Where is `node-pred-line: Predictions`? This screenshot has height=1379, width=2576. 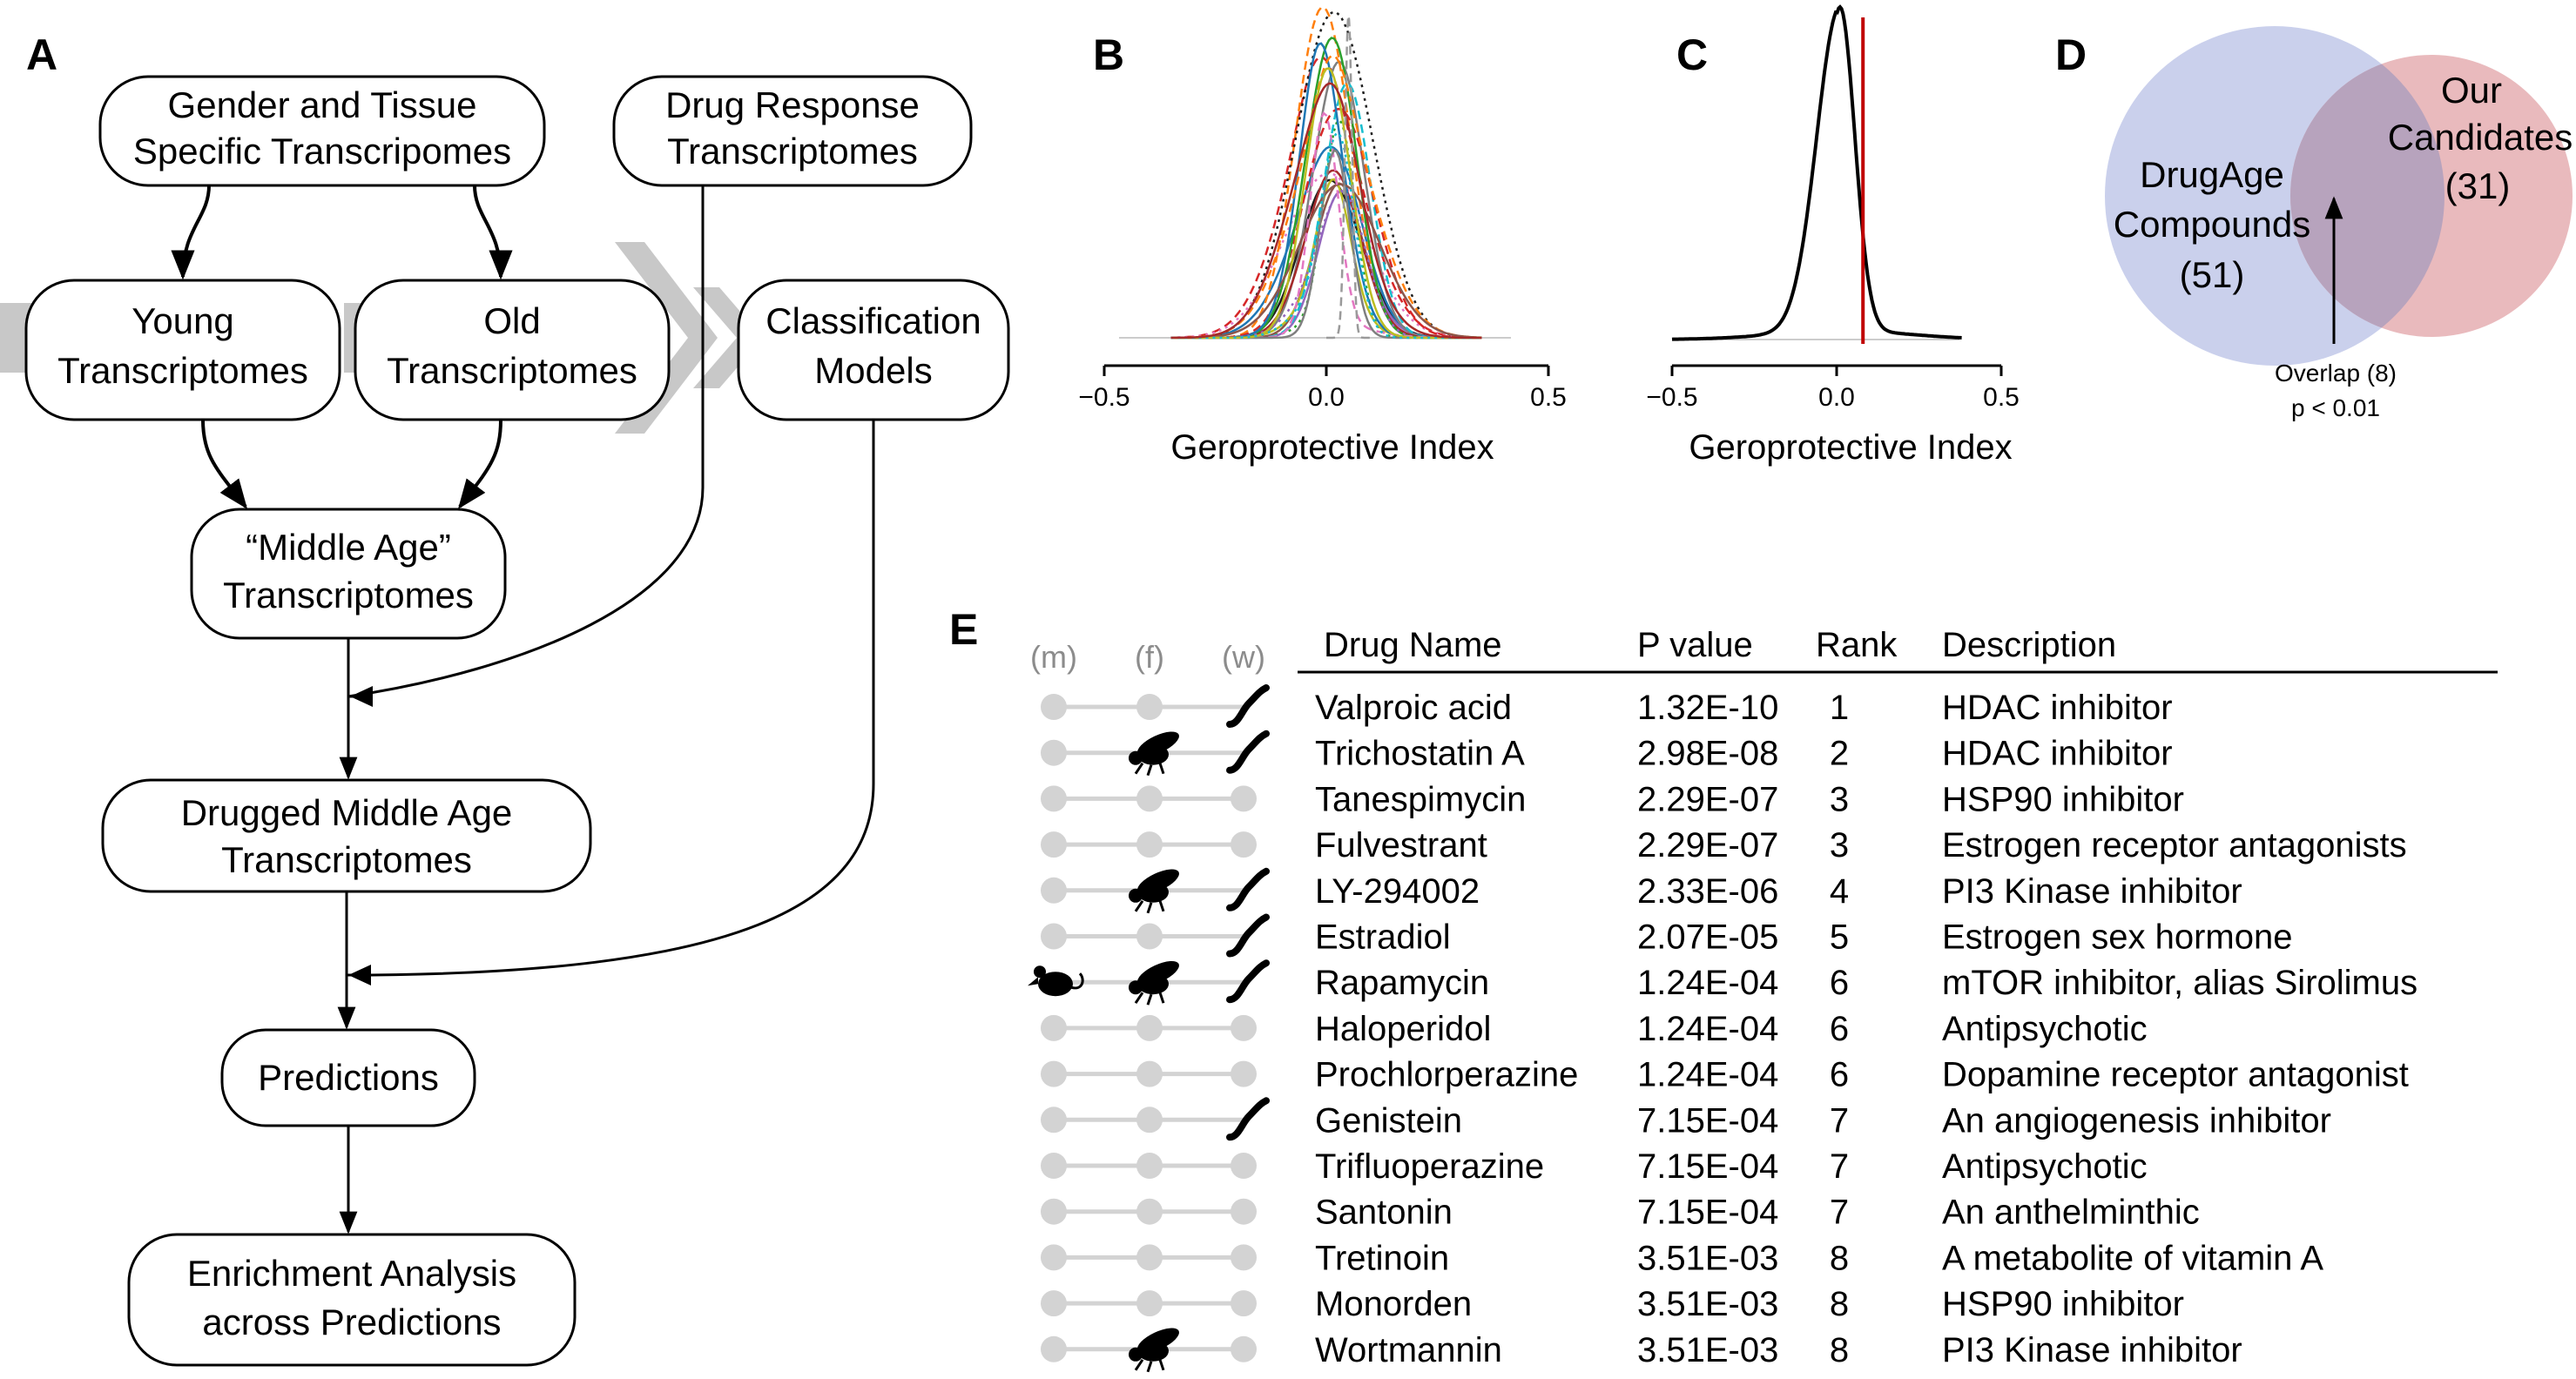
node-pred-line: Predictions is located at coordinates (349, 1077).